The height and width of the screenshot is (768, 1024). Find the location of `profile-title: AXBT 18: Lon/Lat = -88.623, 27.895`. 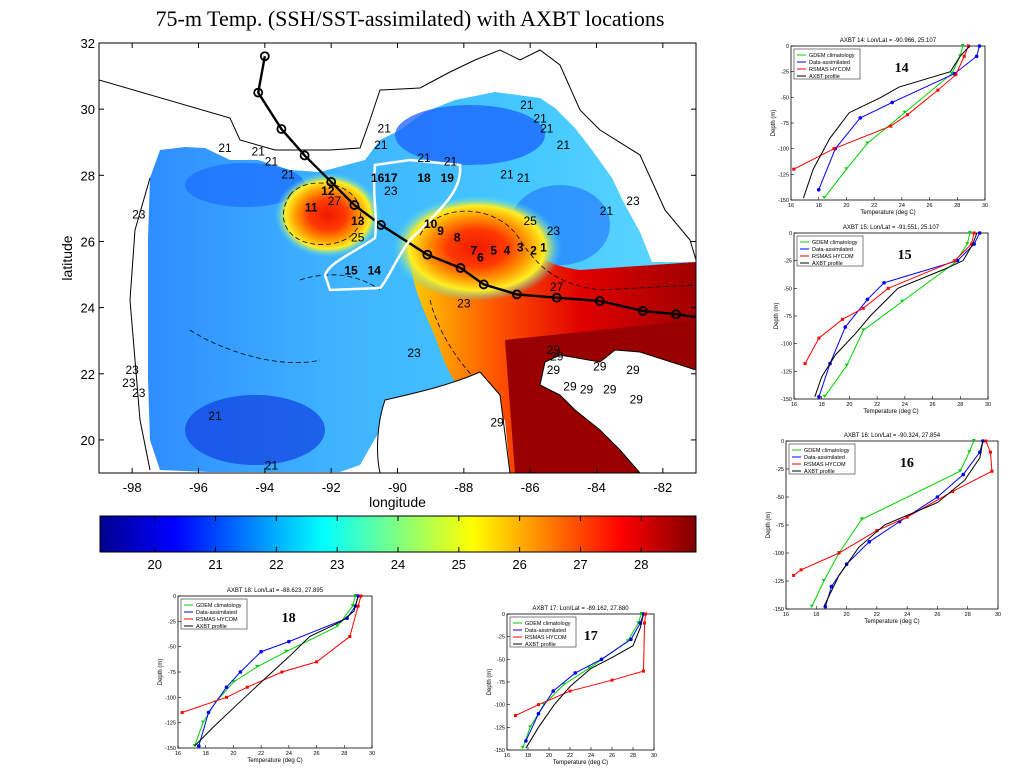

profile-title: AXBT 18: Lon/Lat = -88.623, 27.895 is located at coordinates (275, 591).